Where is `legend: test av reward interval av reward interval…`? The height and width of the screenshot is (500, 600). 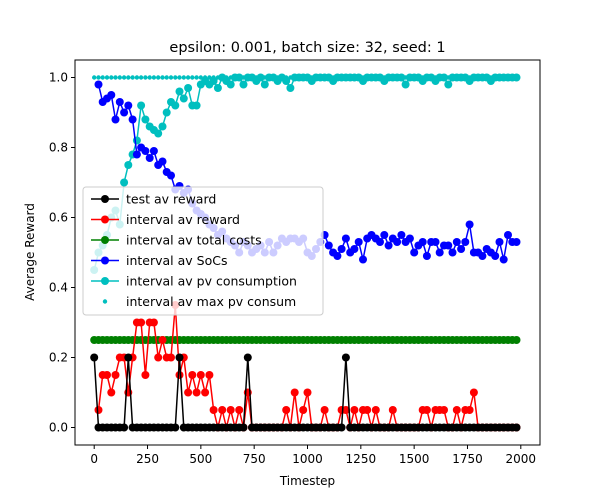 legend: test av reward interval av reward interval… is located at coordinates (203, 251).